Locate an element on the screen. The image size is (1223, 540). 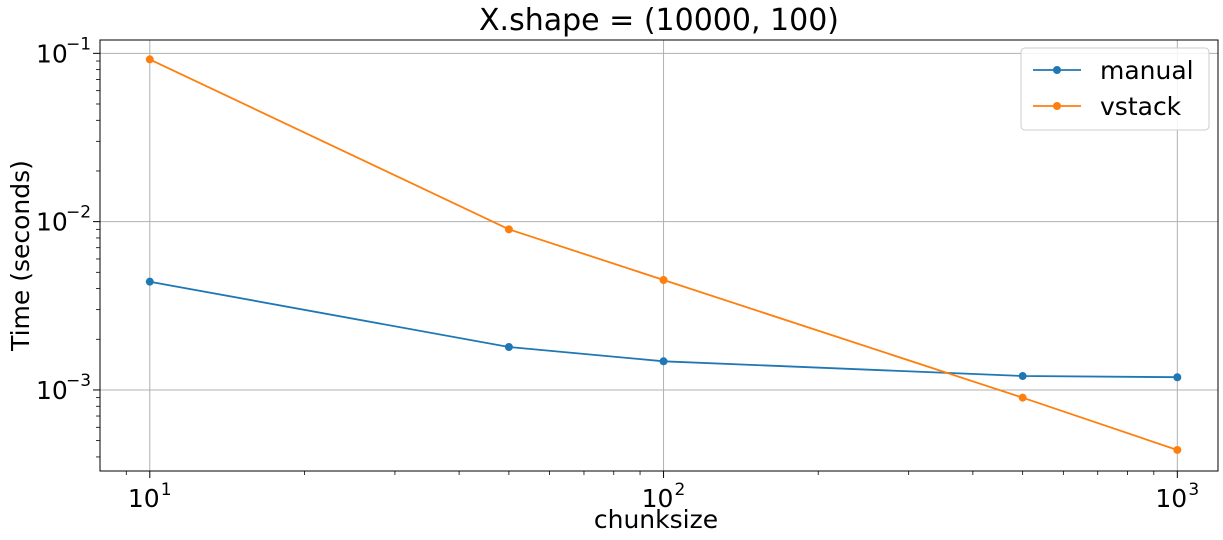
y-tick-exponent: −2 is located at coordinates (78, 213).